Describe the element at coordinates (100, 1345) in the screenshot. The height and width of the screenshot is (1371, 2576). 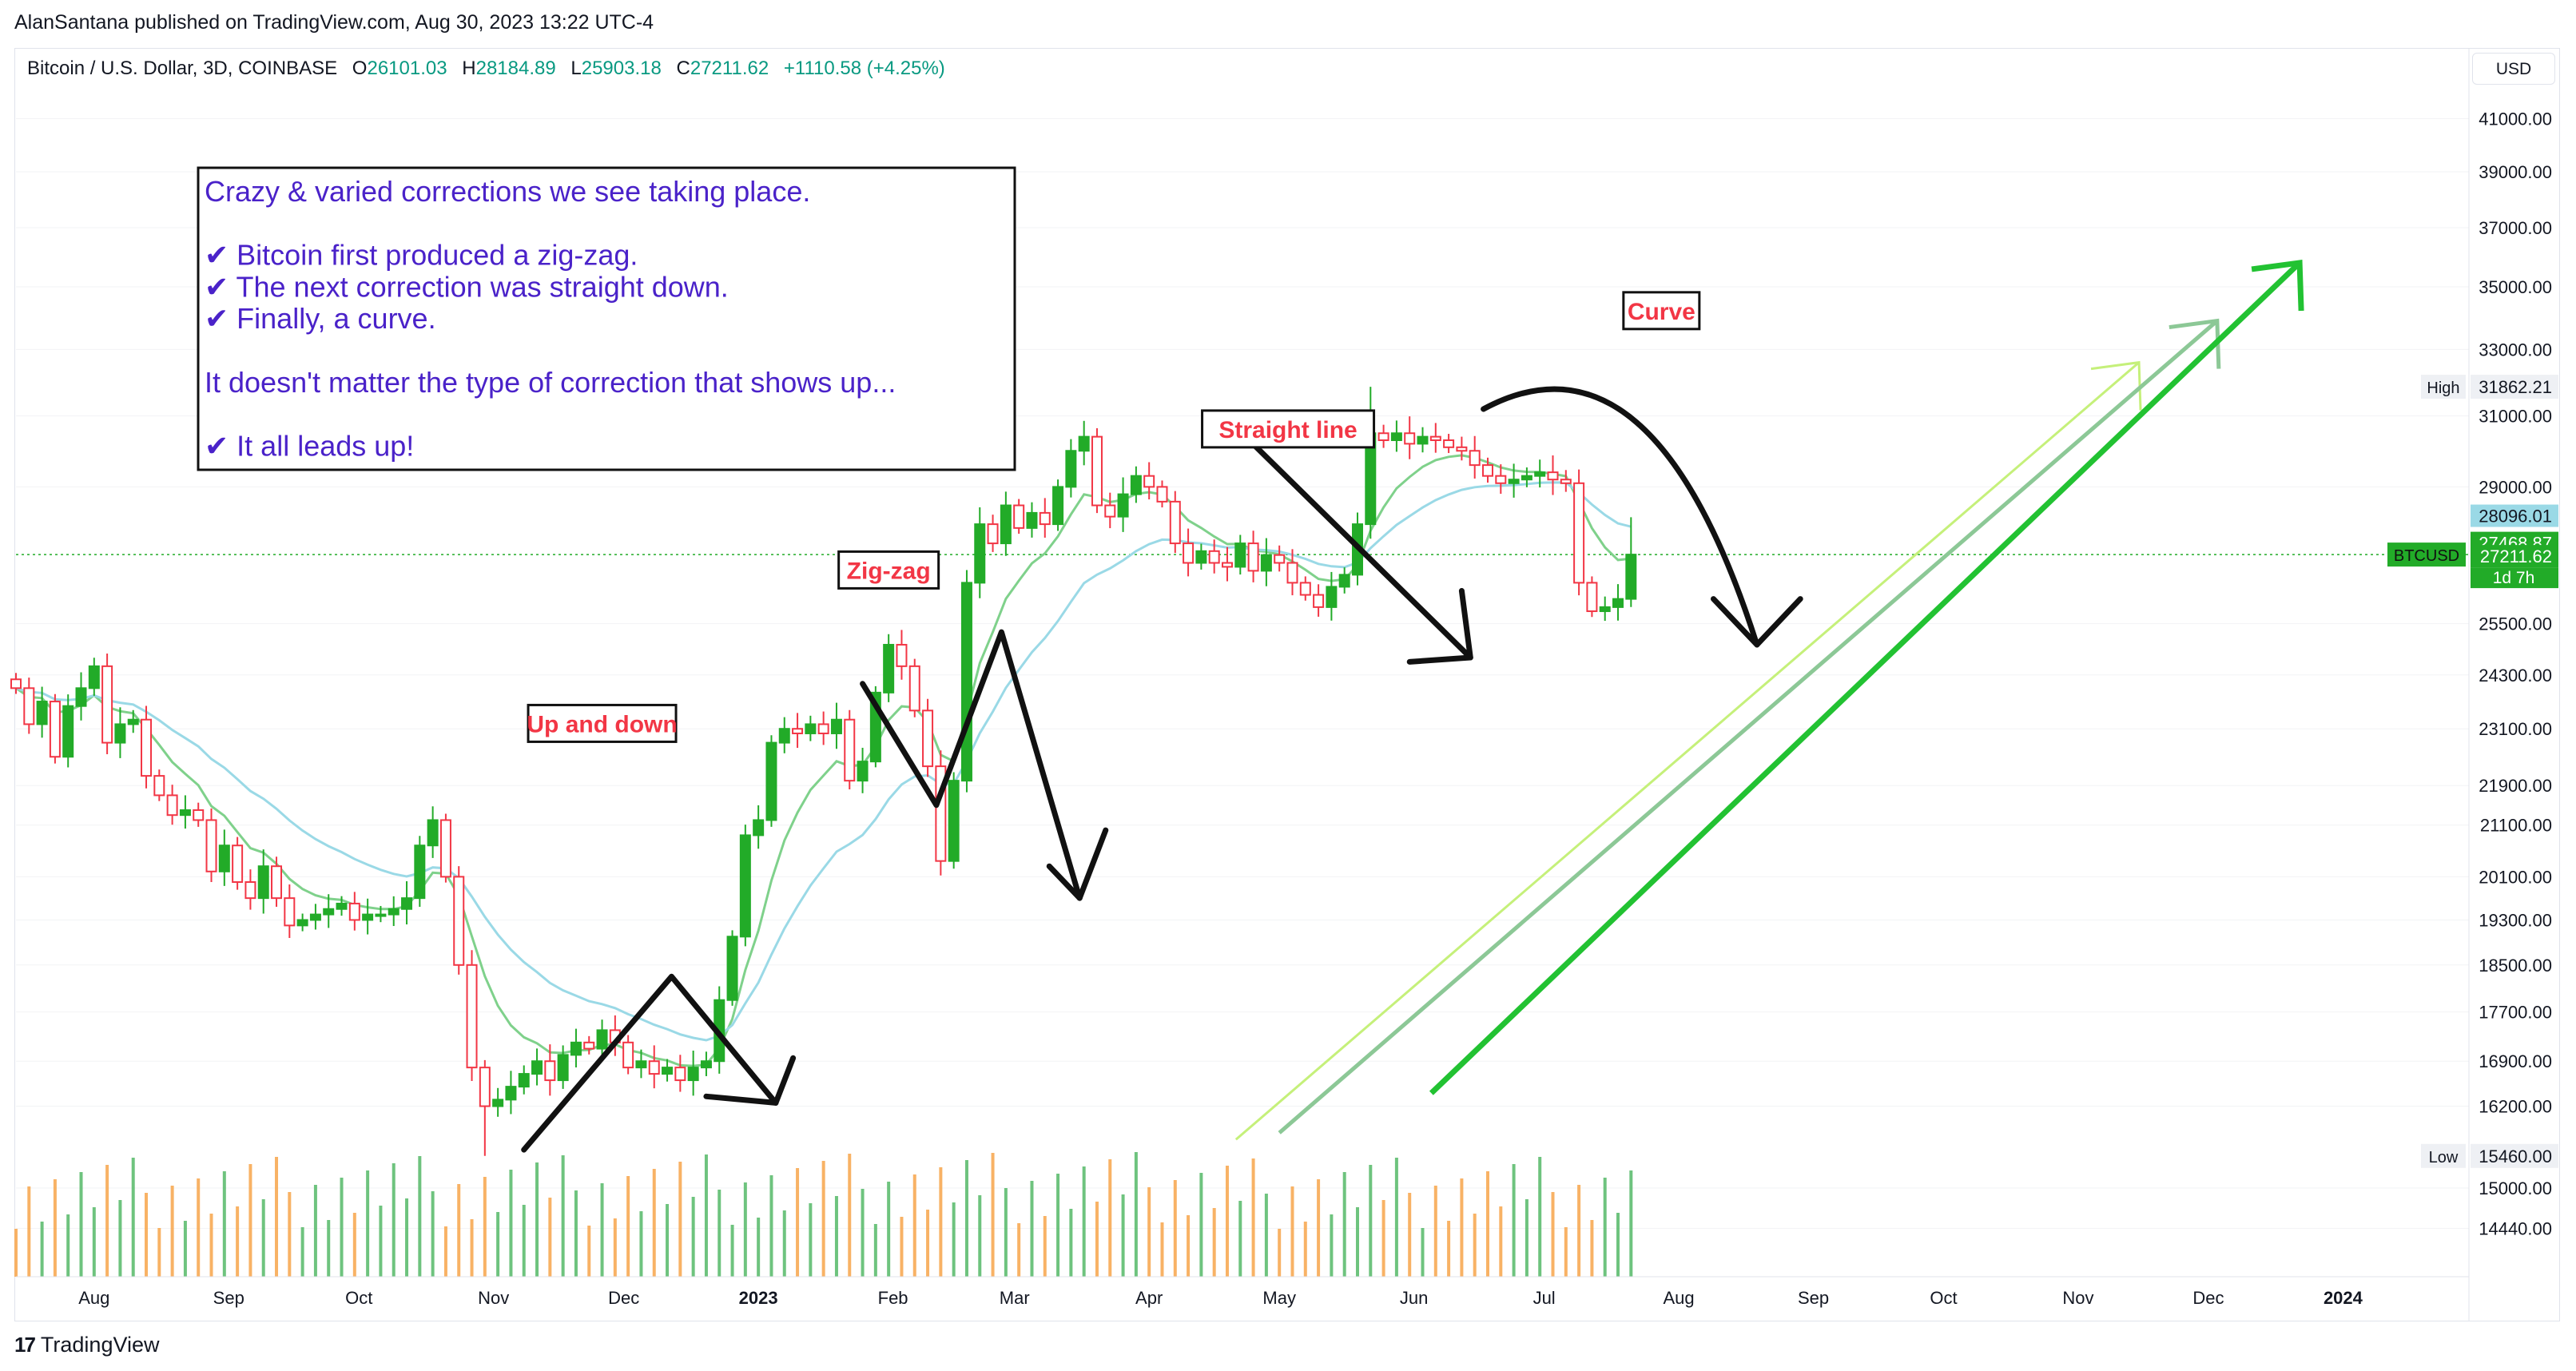
I see `footer-brand: TradingView` at that location.